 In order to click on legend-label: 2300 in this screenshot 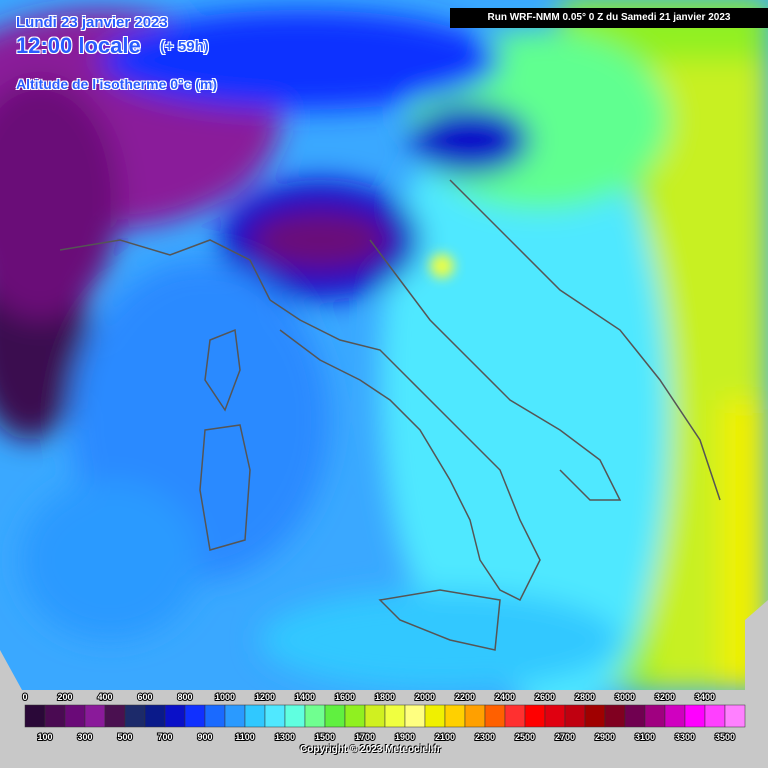, I will do `click(485, 737)`.